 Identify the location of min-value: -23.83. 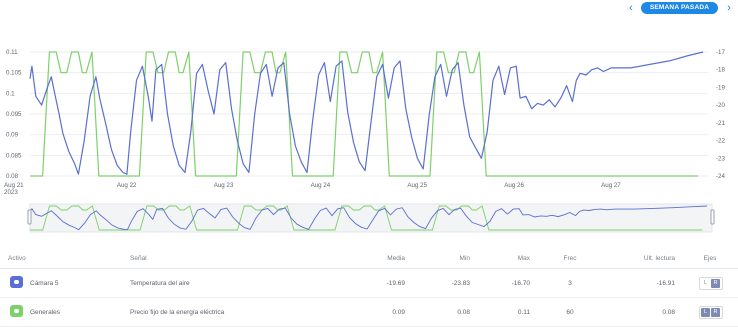
(460, 283).